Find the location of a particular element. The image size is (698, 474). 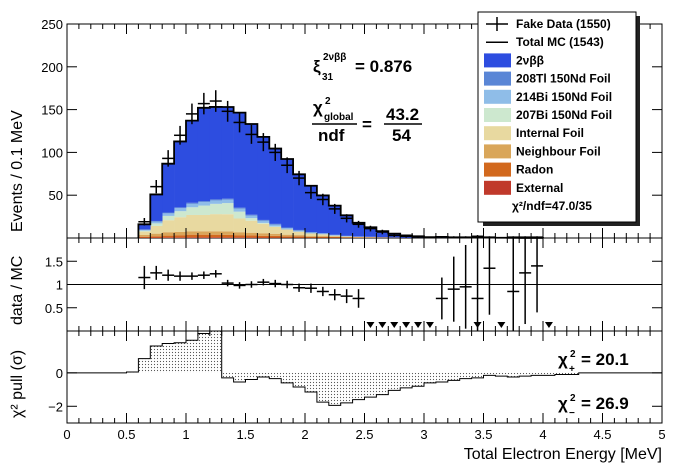

legend-label: Internal Foil is located at coordinates (550, 133).